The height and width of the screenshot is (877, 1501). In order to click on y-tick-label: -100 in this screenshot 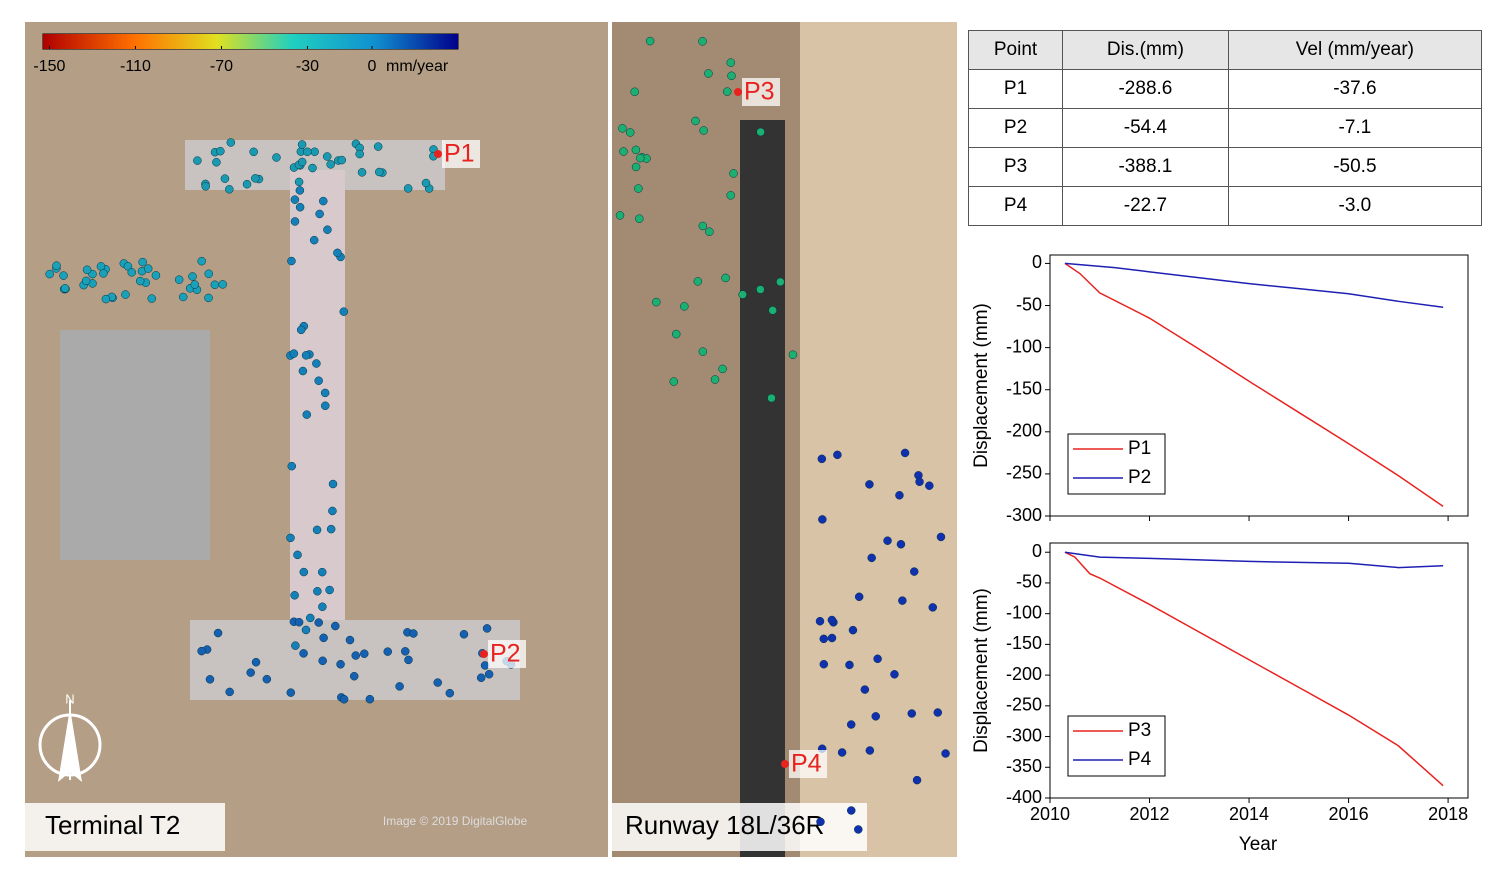, I will do `click(1024, 612)`.